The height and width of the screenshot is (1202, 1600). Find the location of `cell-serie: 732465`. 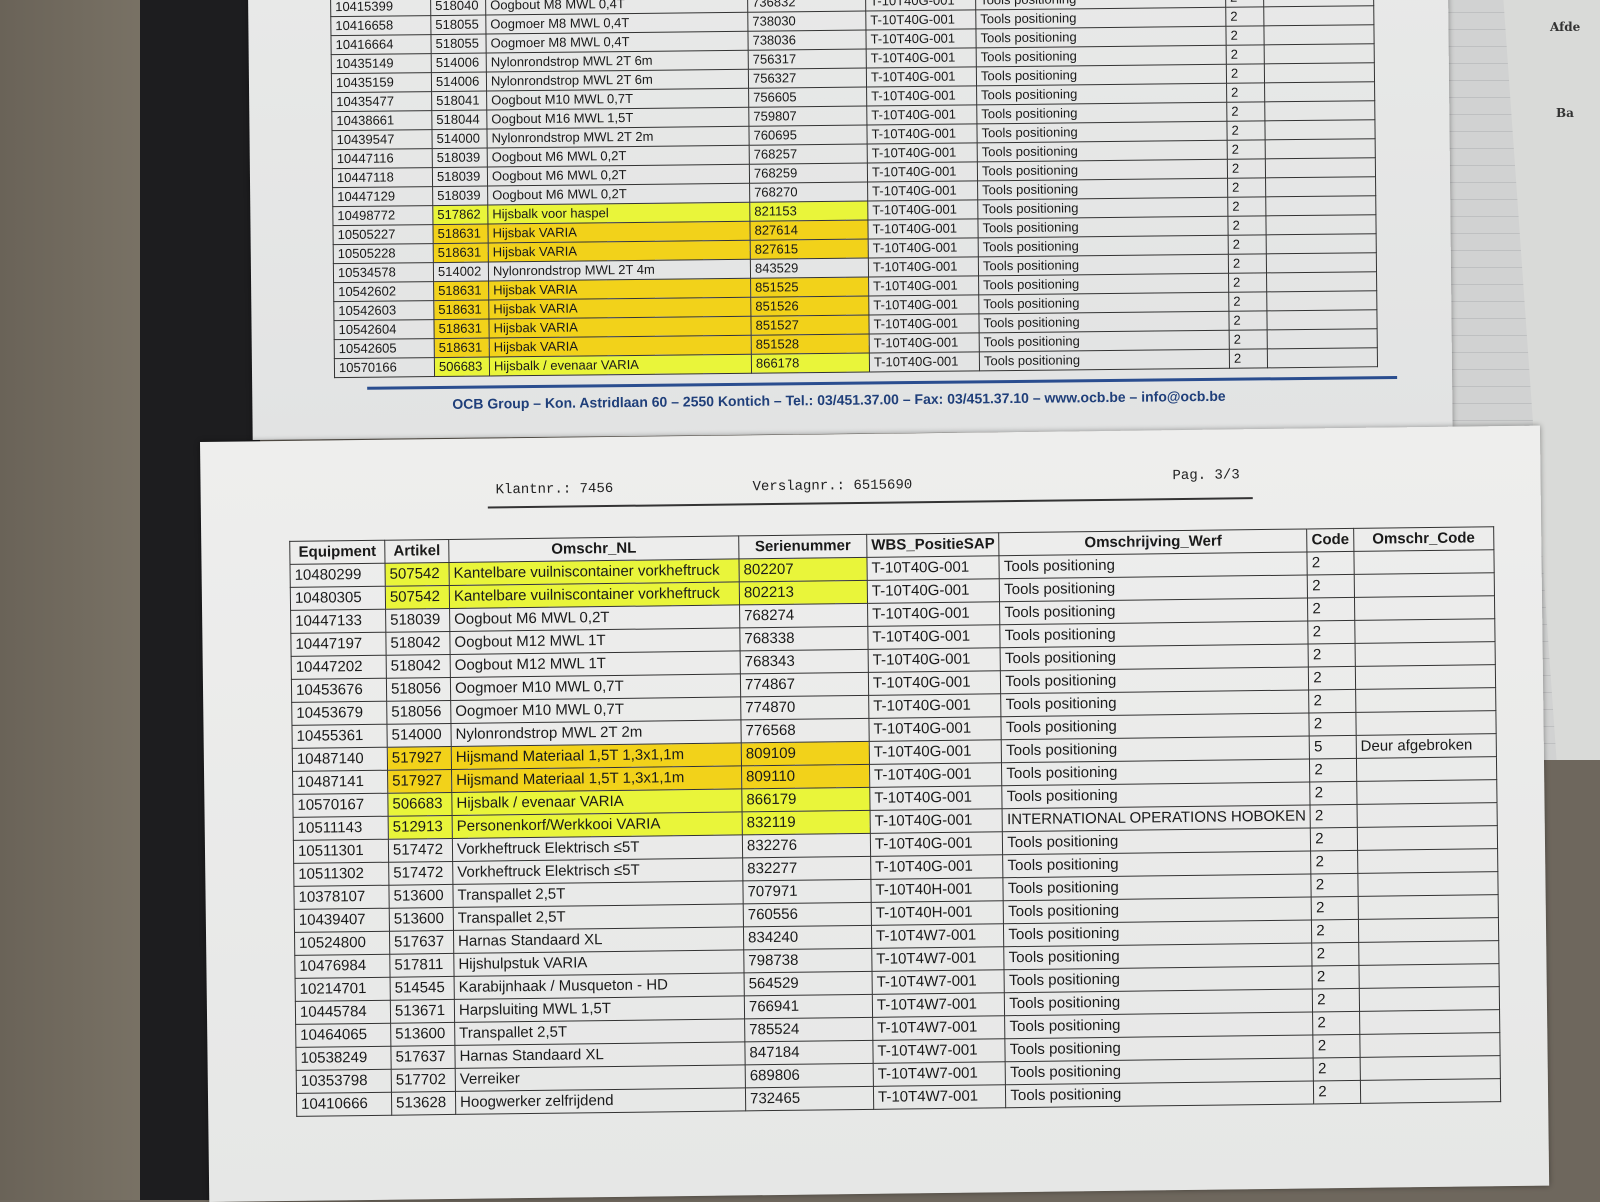

cell-serie: 732465 is located at coordinates (809, 1098).